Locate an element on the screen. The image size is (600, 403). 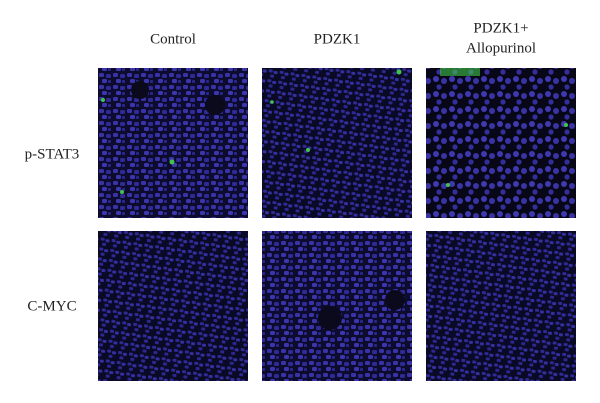
column-label: PDZK1+ is located at coordinates (500, 28).